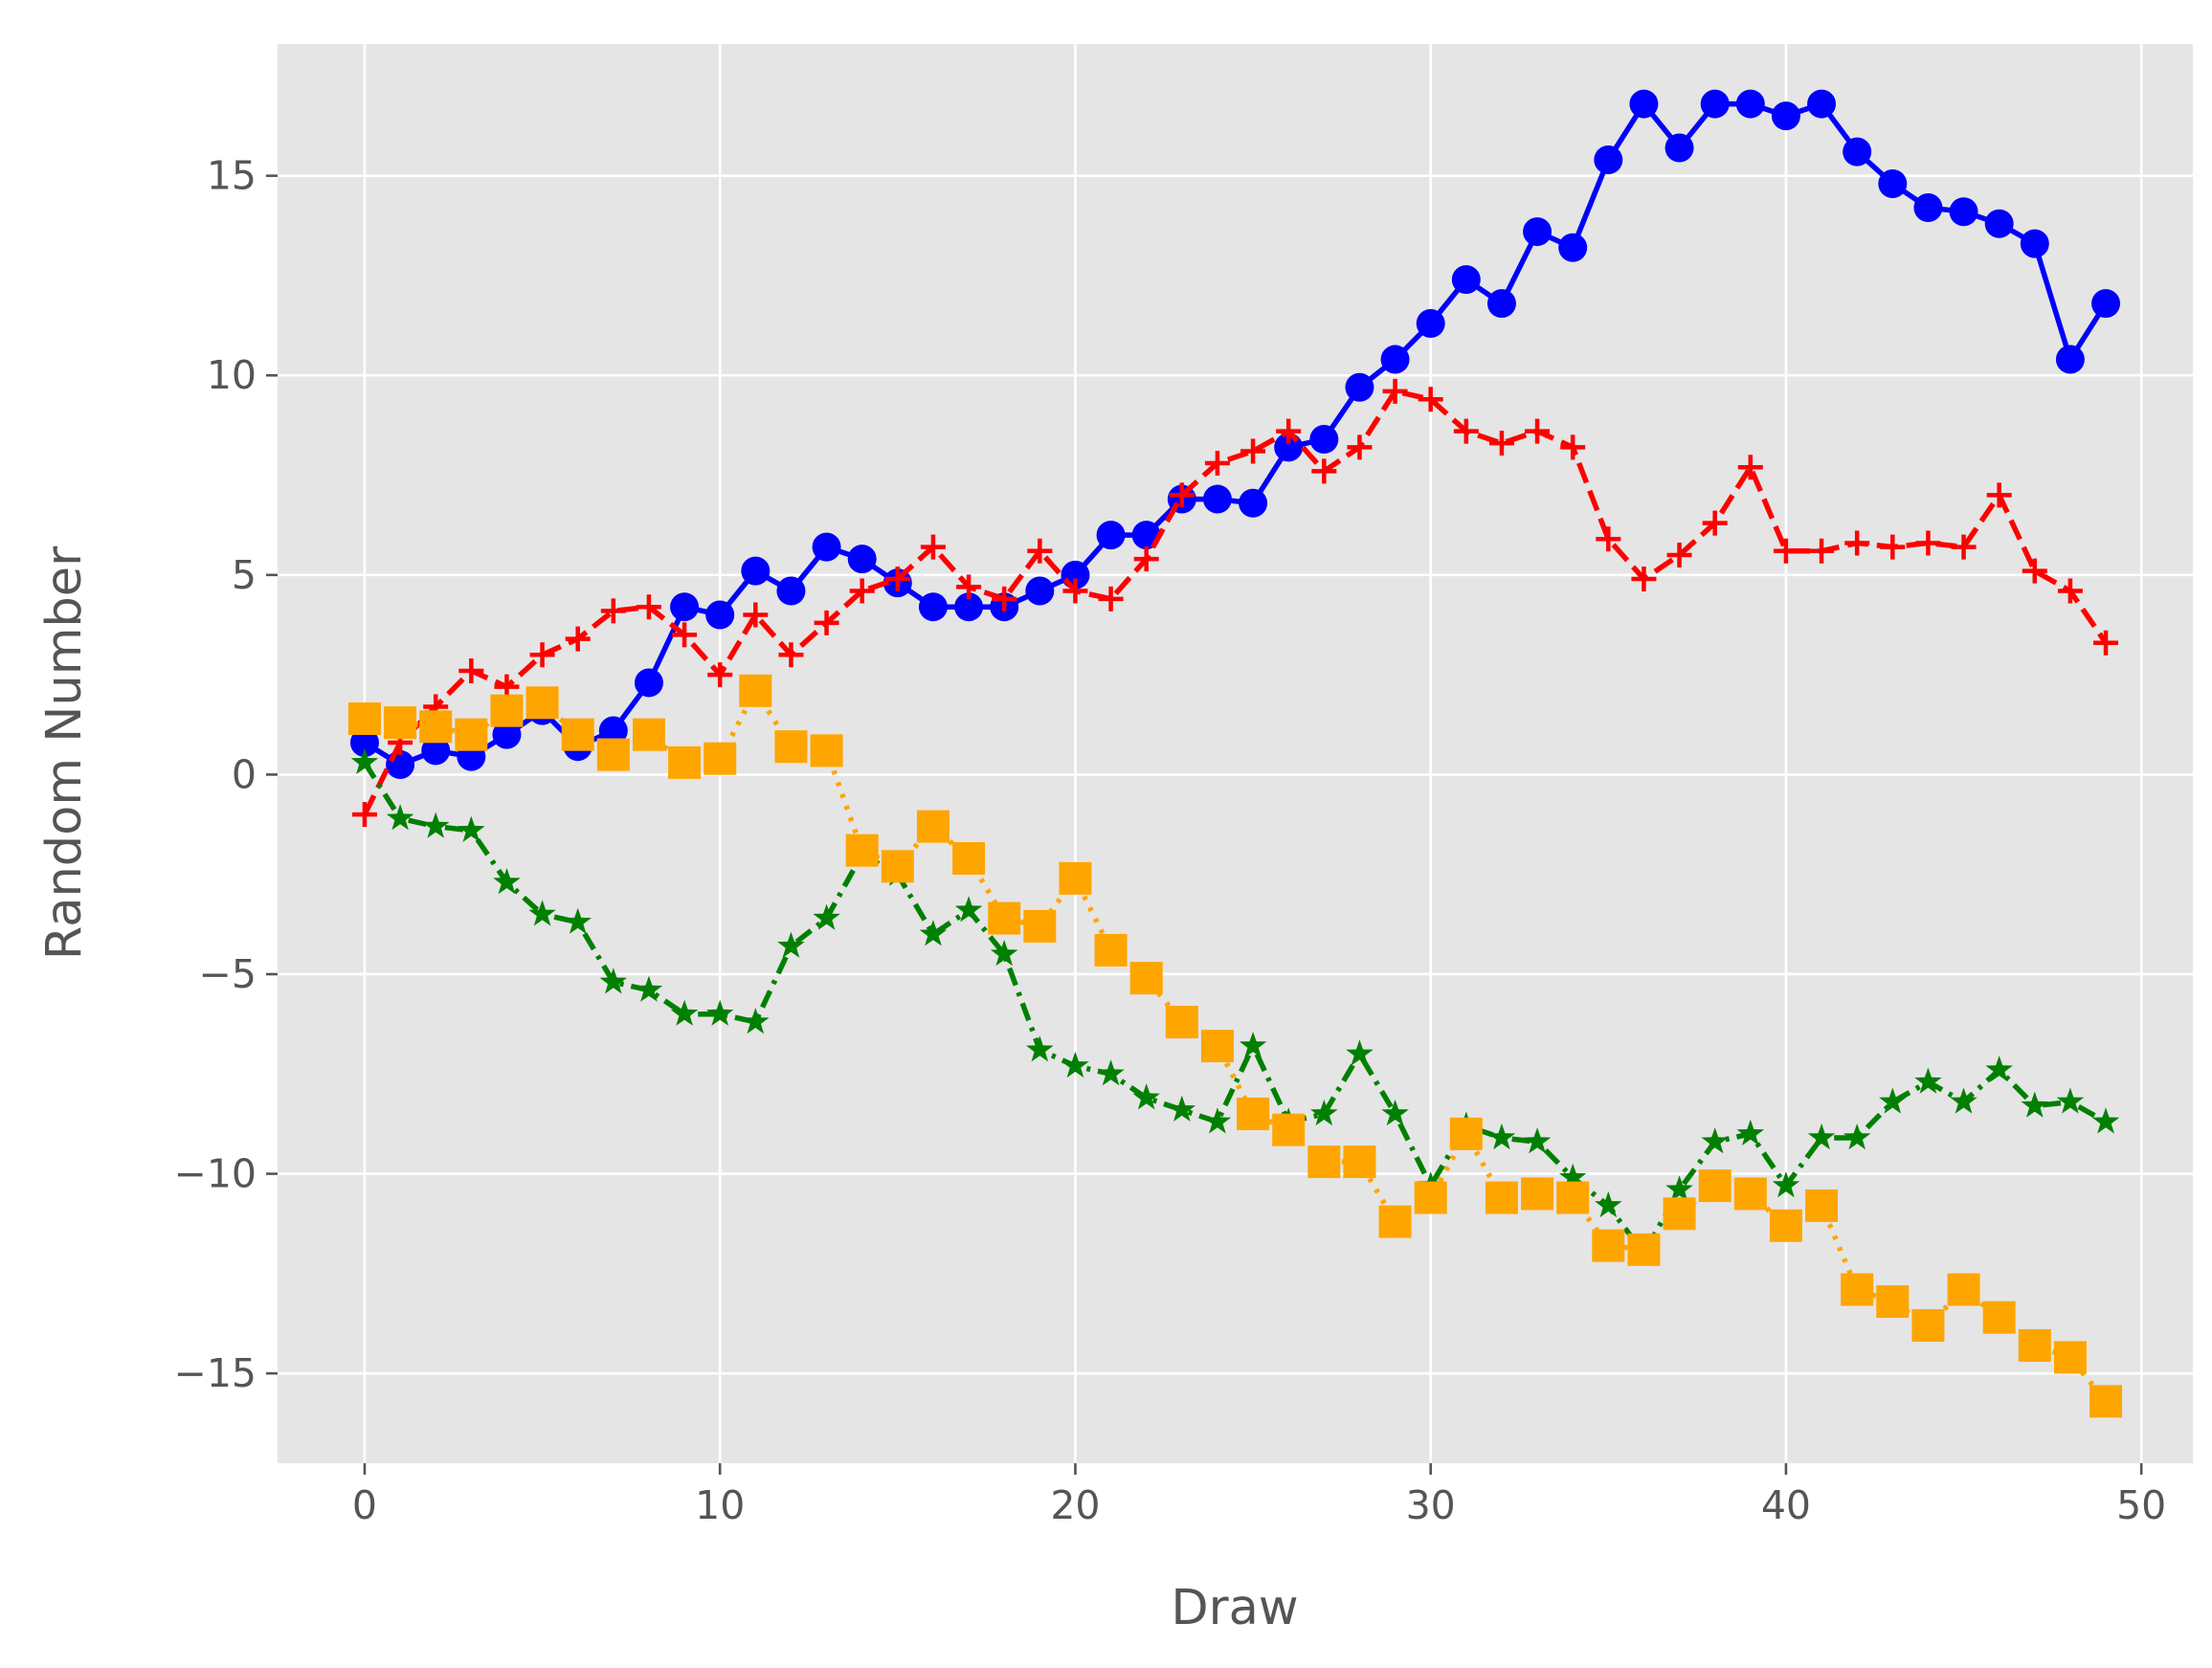 This screenshot has width=2212, height=1668. I want to click on y-tick-label: 10, so click(232, 375).